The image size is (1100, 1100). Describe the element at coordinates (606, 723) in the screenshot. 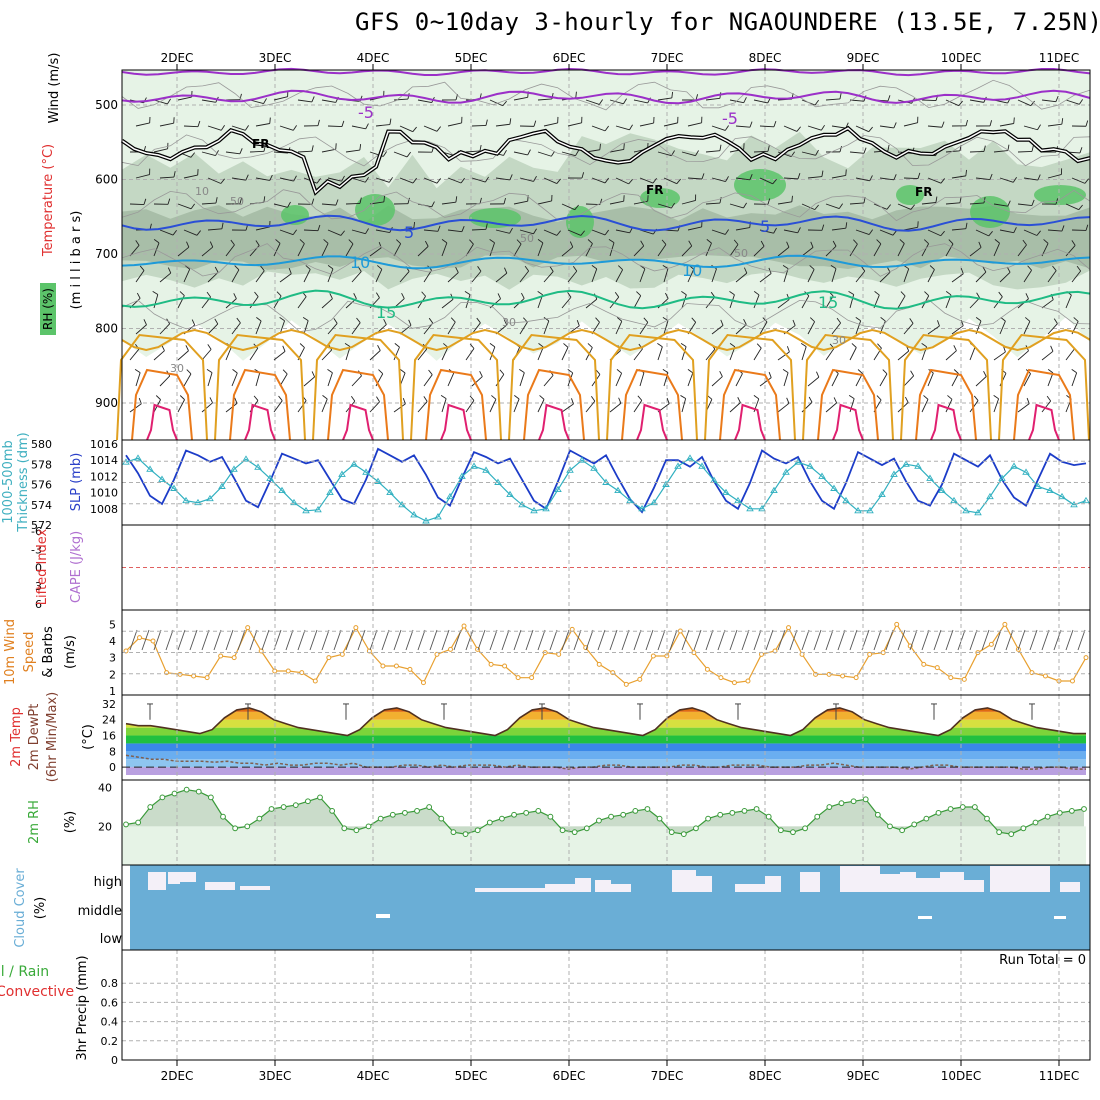

I see `temp-band` at that location.